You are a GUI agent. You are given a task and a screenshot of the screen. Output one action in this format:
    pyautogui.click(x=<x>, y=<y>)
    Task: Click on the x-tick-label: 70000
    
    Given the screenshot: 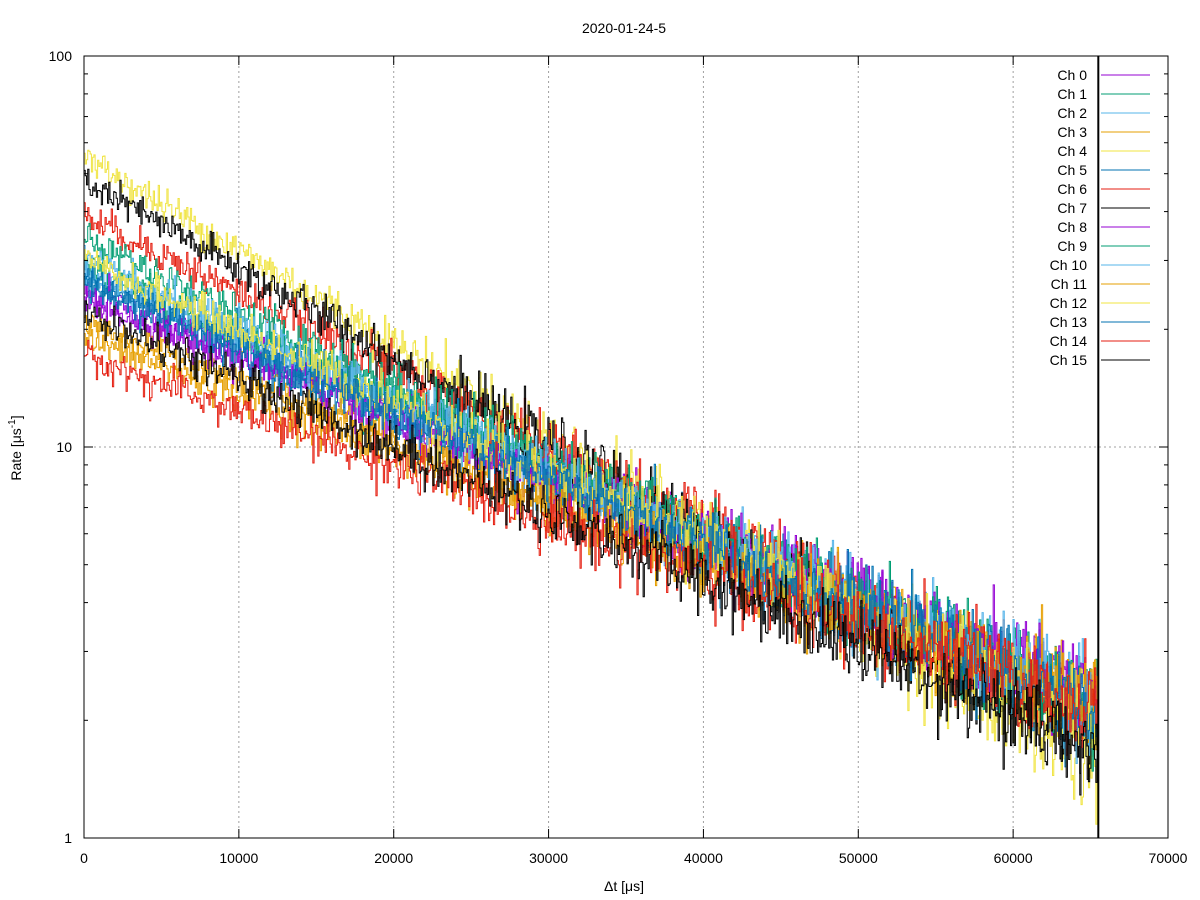 What is the action you would take?
    pyautogui.click(x=1168, y=858)
    